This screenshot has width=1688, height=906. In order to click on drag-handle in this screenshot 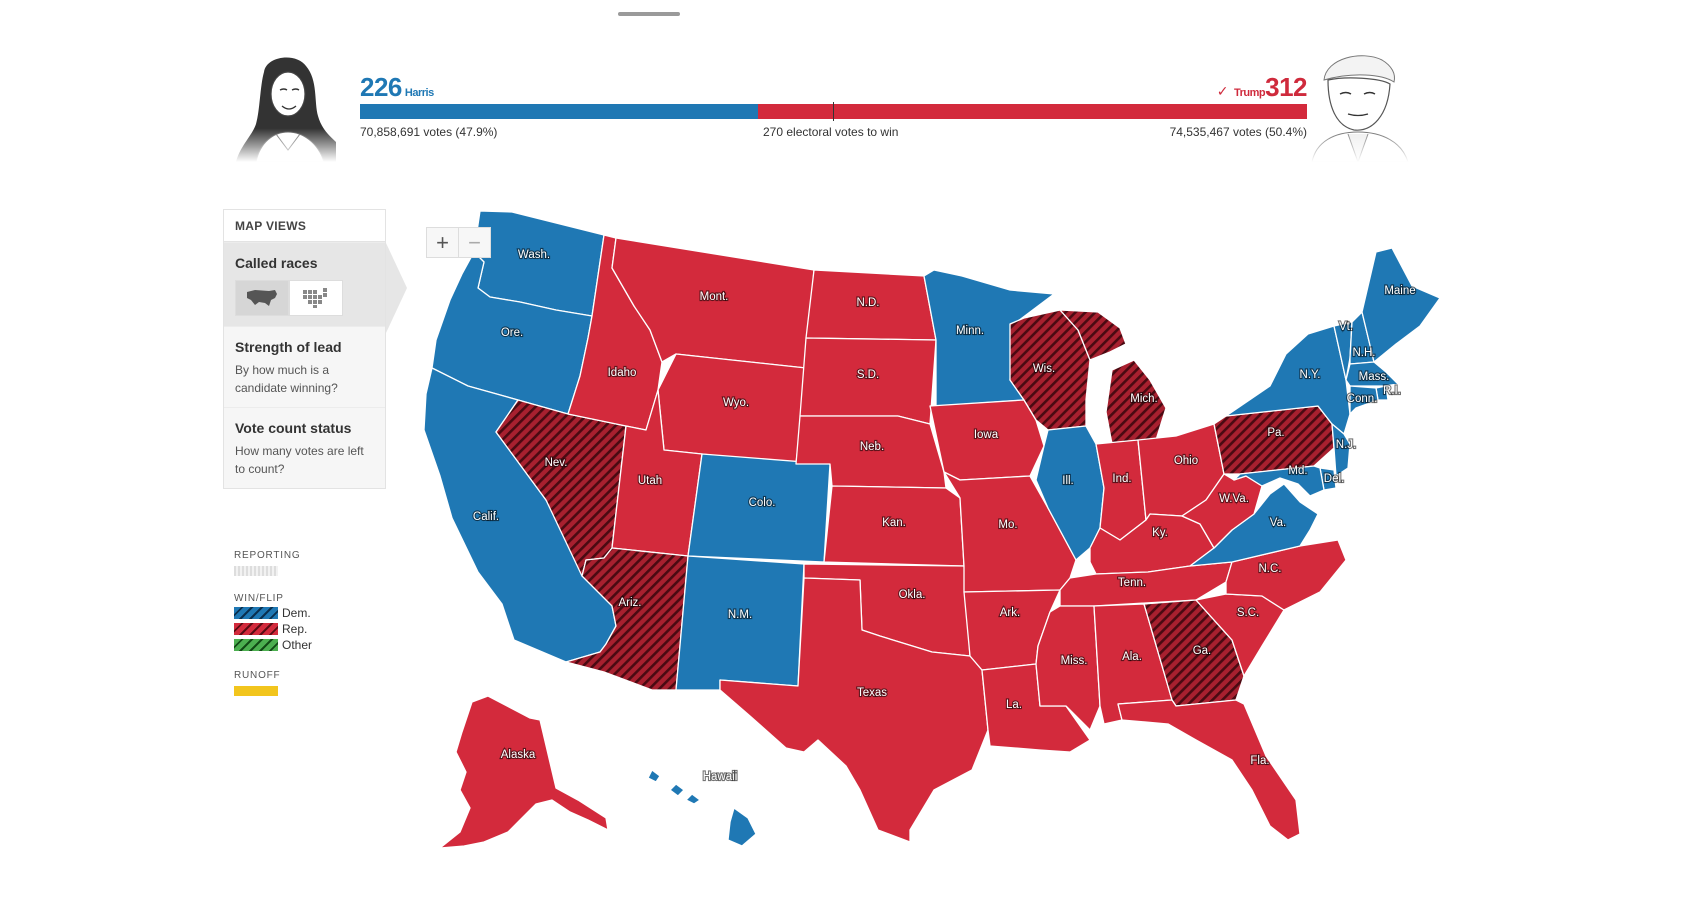, I will do `click(649, 14)`.